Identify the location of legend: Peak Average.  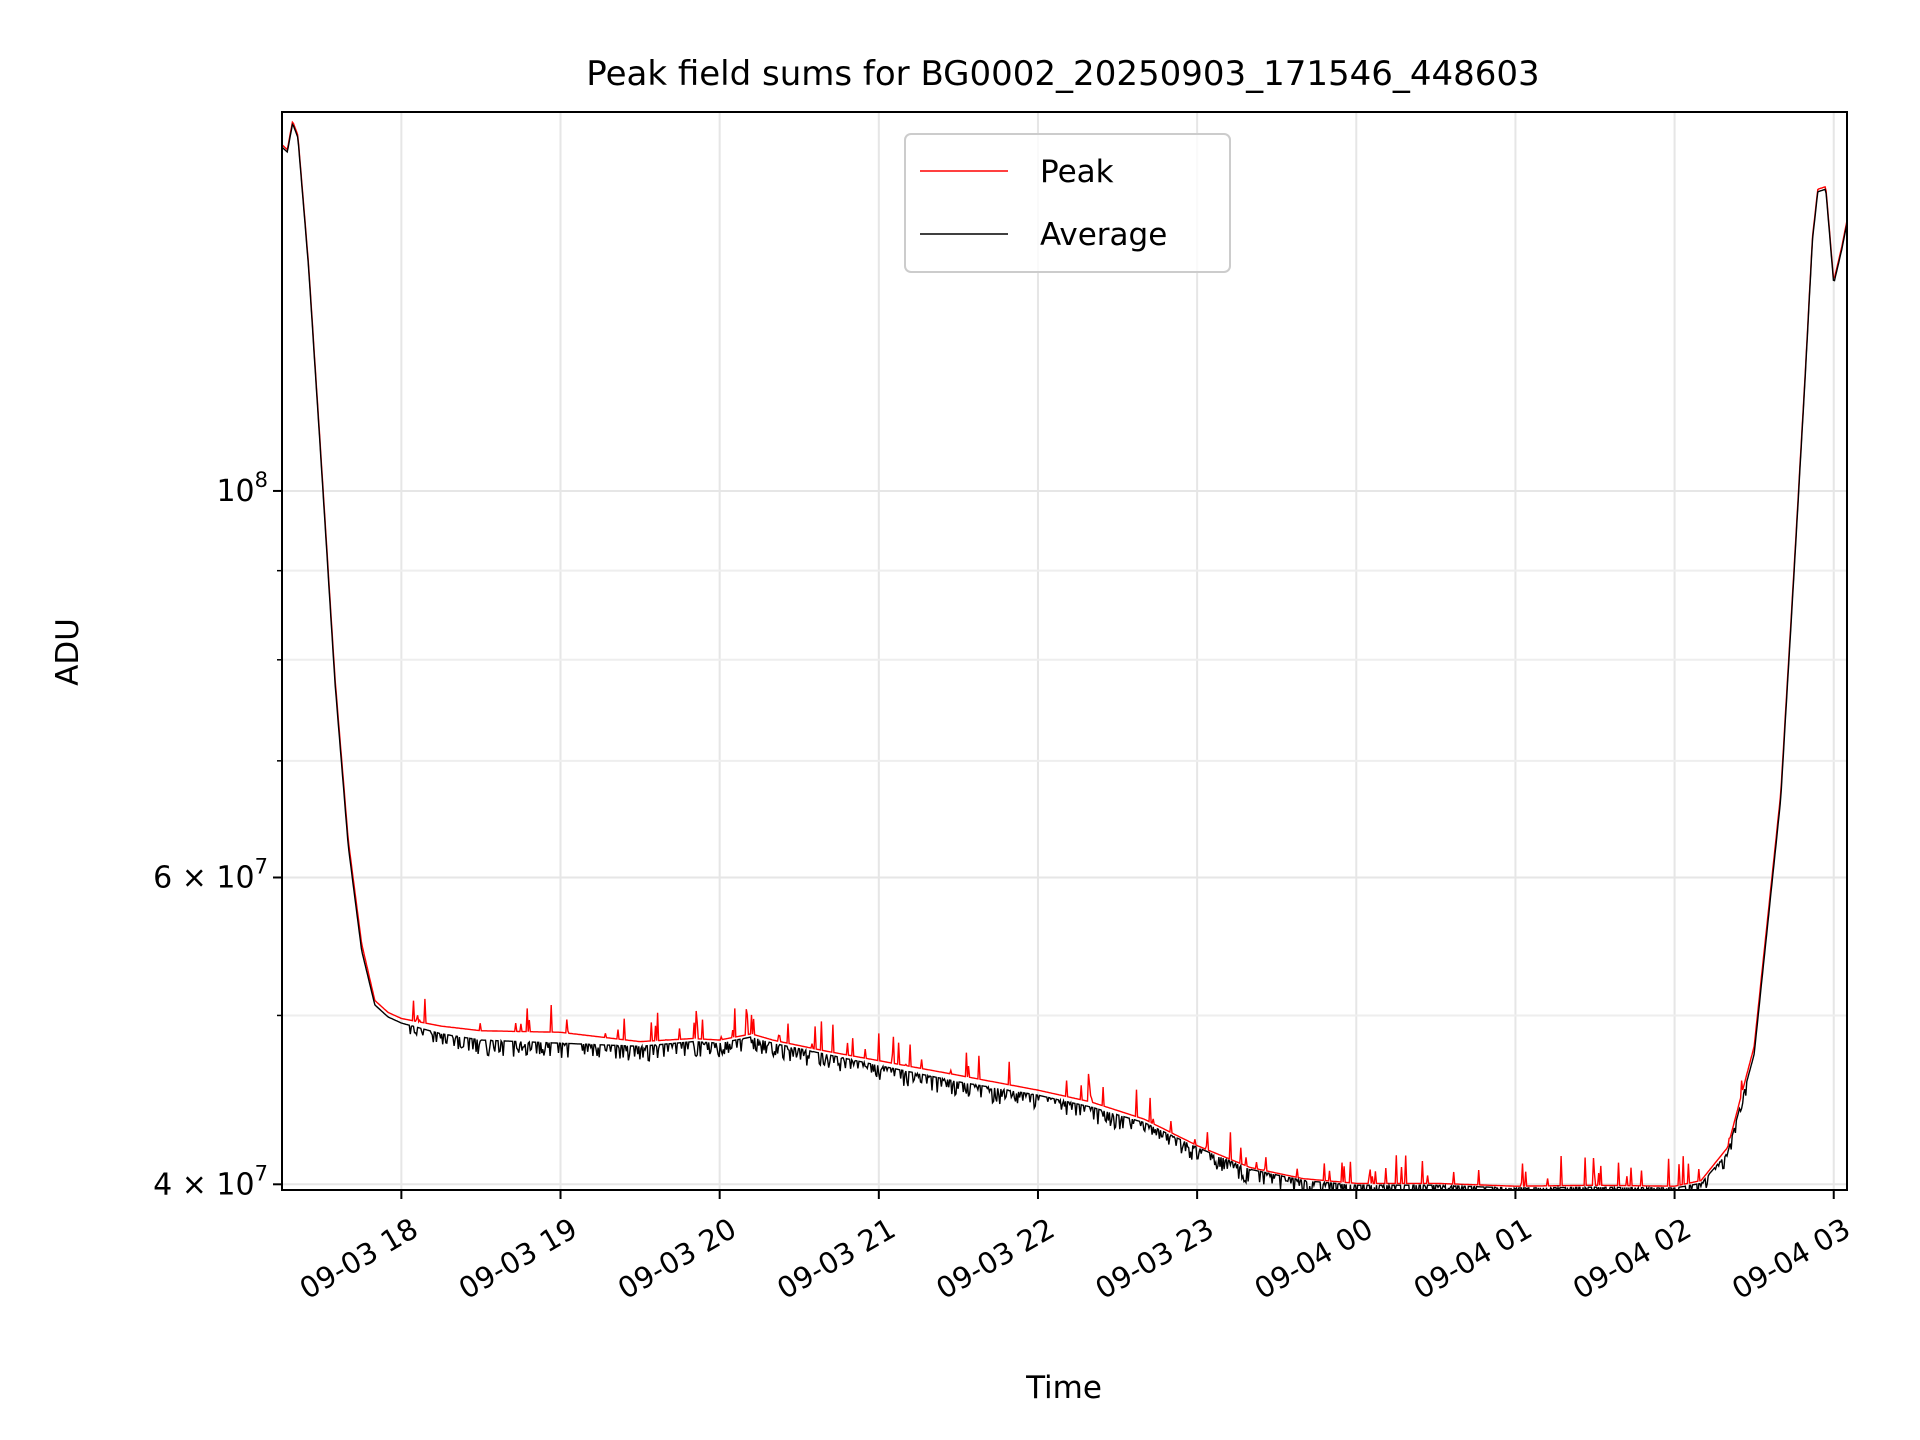
(1067, 203).